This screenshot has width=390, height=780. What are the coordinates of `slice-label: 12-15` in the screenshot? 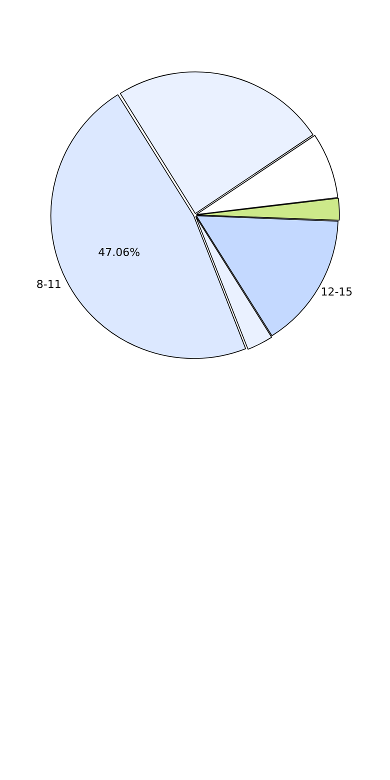 It's located at (336, 292).